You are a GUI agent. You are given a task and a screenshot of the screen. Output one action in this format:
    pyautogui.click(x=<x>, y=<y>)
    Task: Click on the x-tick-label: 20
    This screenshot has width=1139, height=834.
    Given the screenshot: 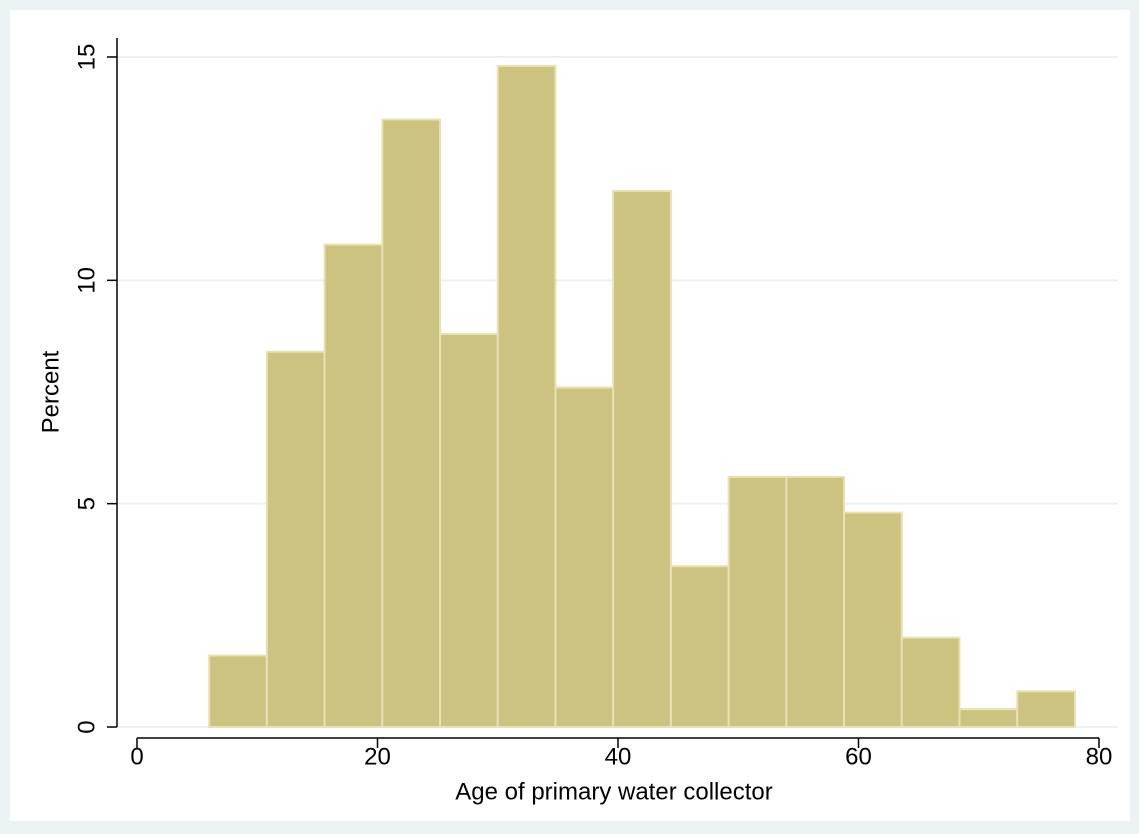 What is the action you would take?
    pyautogui.click(x=377, y=756)
    